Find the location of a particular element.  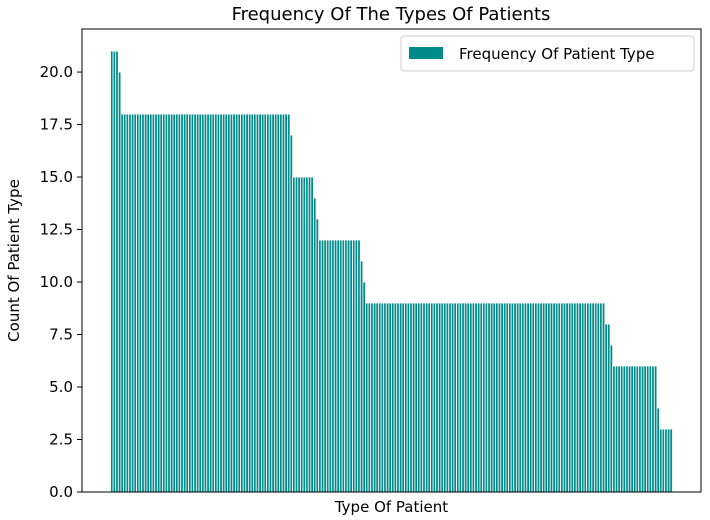

legend-swatch is located at coordinates (426, 53).